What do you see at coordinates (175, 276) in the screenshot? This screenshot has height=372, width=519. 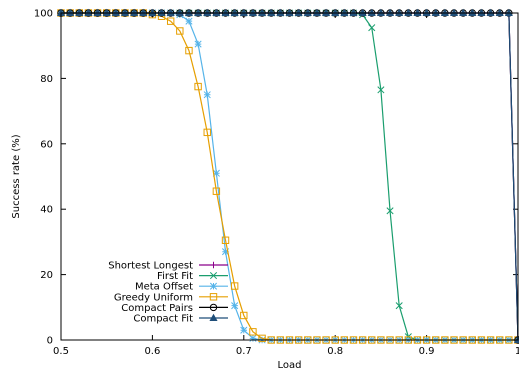 I see `legend-label: First Fit` at bounding box center [175, 276].